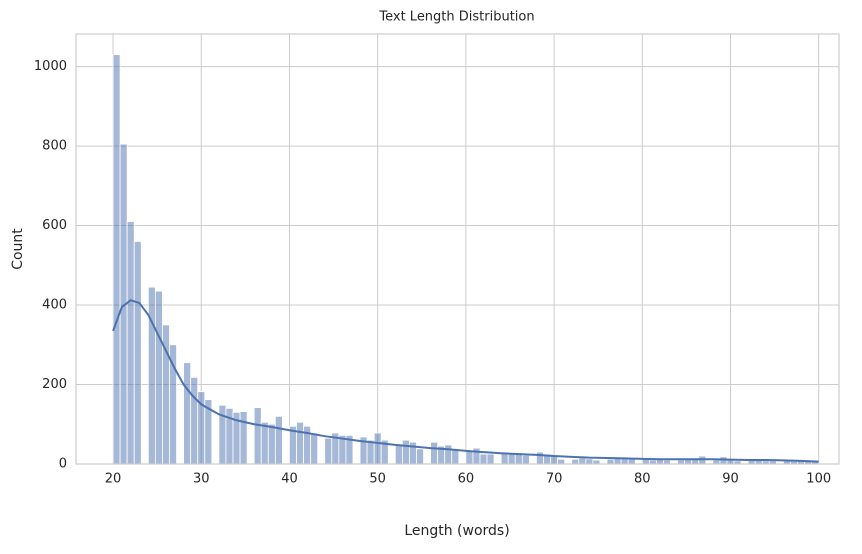  Describe the element at coordinates (456, 17) in the screenshot. I see `chart-title: Text Length Distribution` at that location.